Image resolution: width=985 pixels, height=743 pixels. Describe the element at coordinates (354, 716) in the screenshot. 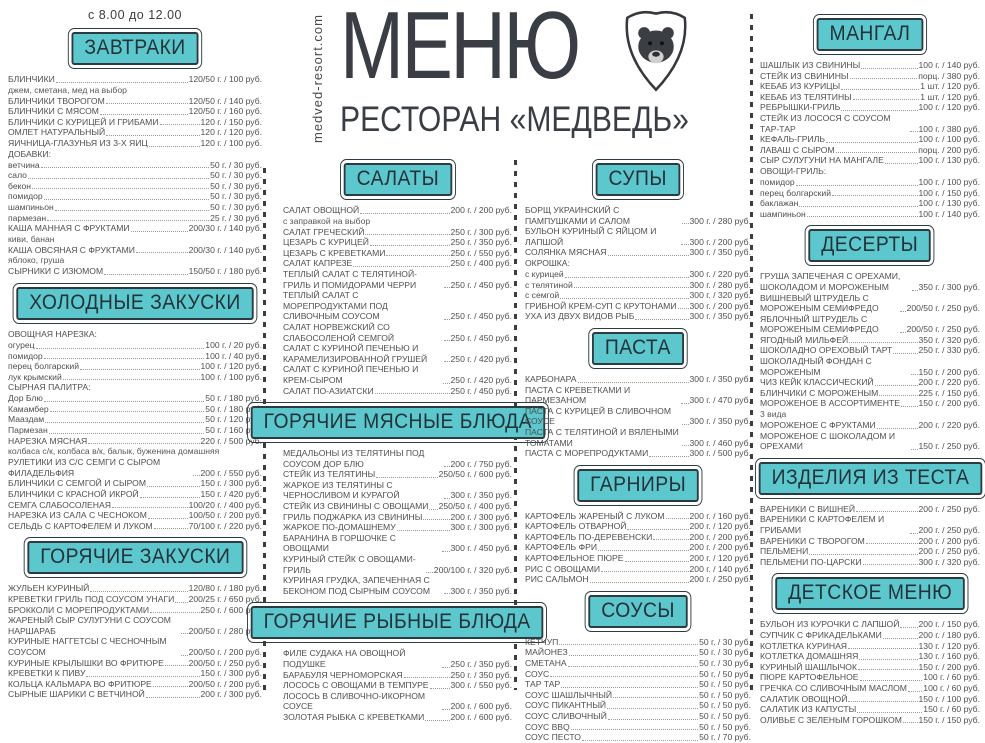

I see `menu-item-name: ЗОЛОТАЯ РЫБКА С КРЕВЕТКАМИ` at that location.